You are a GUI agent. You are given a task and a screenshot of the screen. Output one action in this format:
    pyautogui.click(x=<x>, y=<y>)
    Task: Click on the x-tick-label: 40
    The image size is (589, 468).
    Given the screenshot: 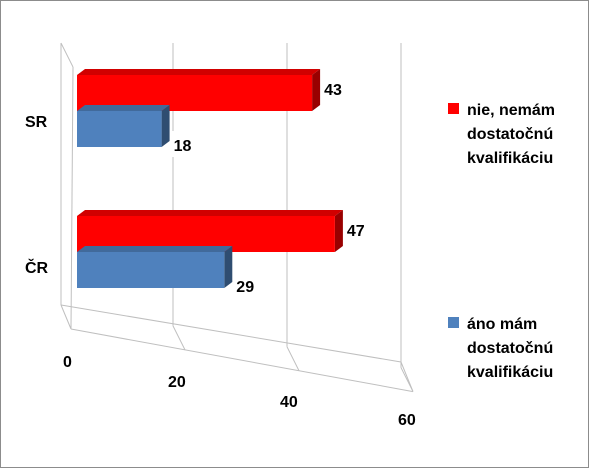 What is the action you would take?
    pyautogui.click(x=289, y=402)
    